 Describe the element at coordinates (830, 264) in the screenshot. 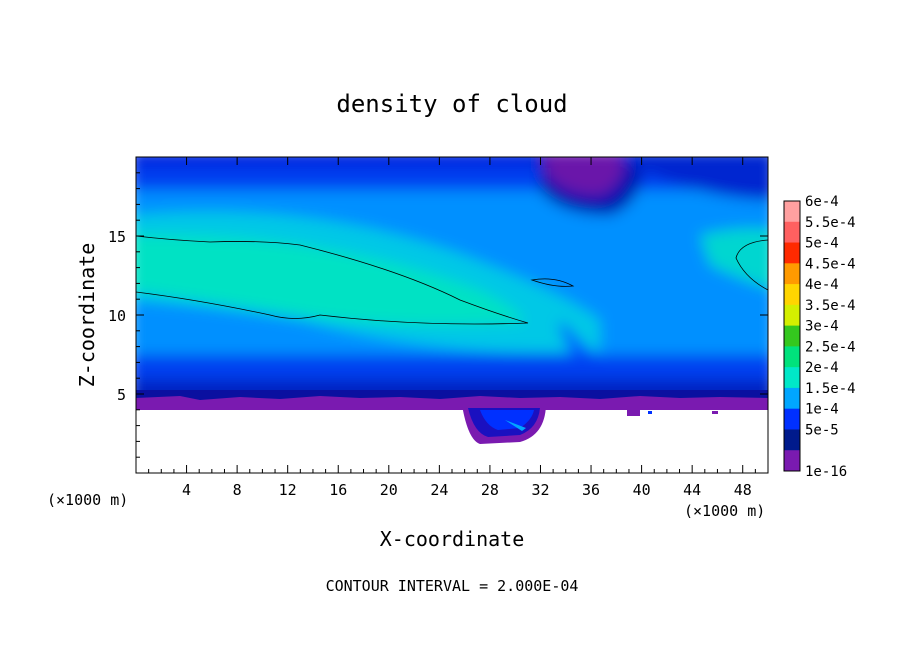

I see `colorbar-label: 4.5e-4` at that location.